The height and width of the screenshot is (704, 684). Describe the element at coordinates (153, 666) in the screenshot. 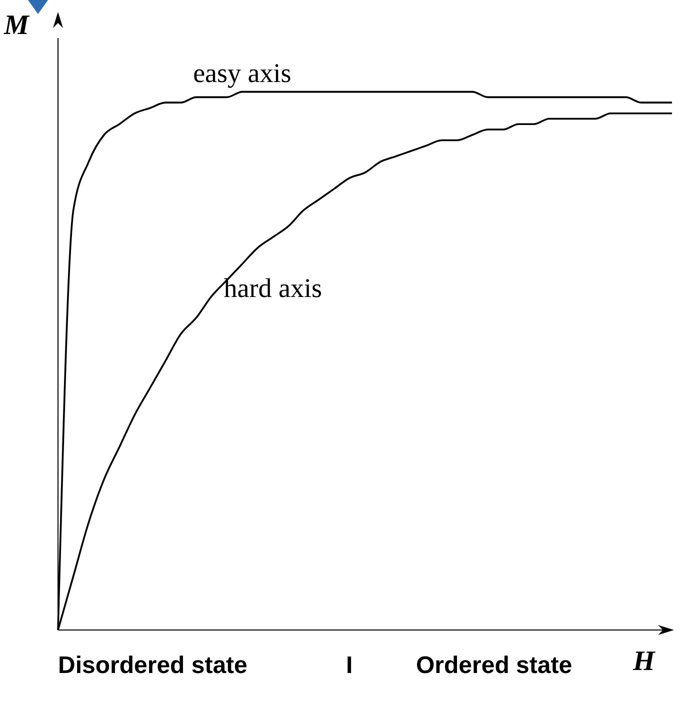

I see `text: Disordered state` at that location.